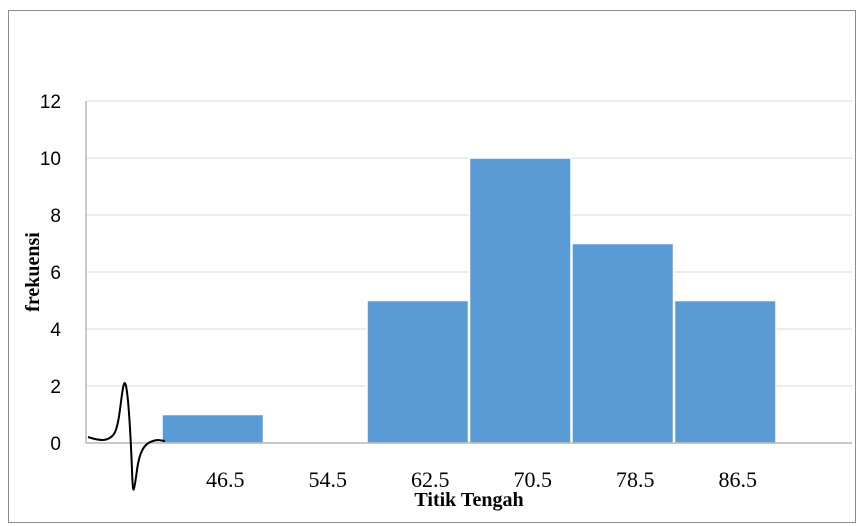  What do you see at coordinates (55, 330) in the screenshot?
I see `y-tick-label: 4` at bounding box center [55, 330].